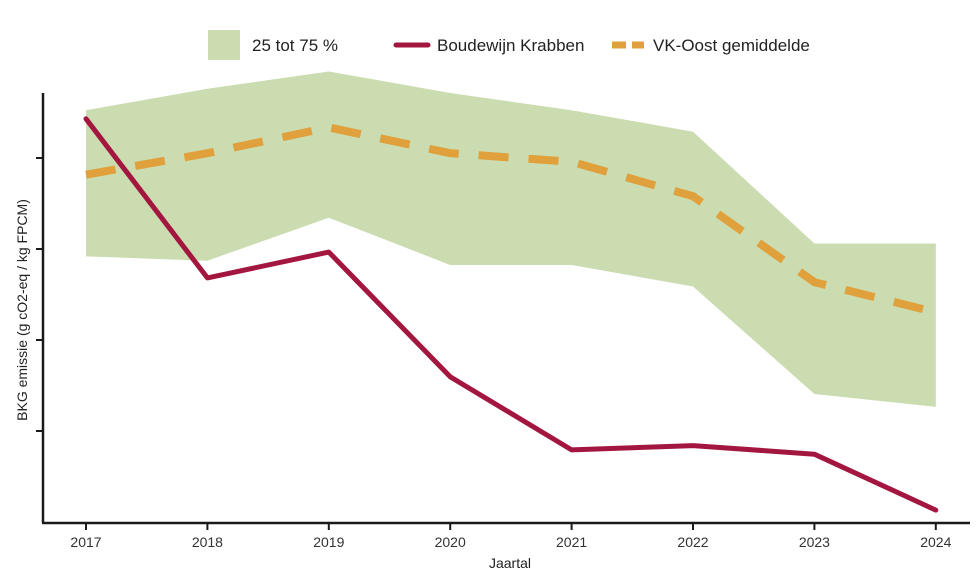  I want to click on legend-krabben-label: Boudewijn Krabben, so click(510, 45).